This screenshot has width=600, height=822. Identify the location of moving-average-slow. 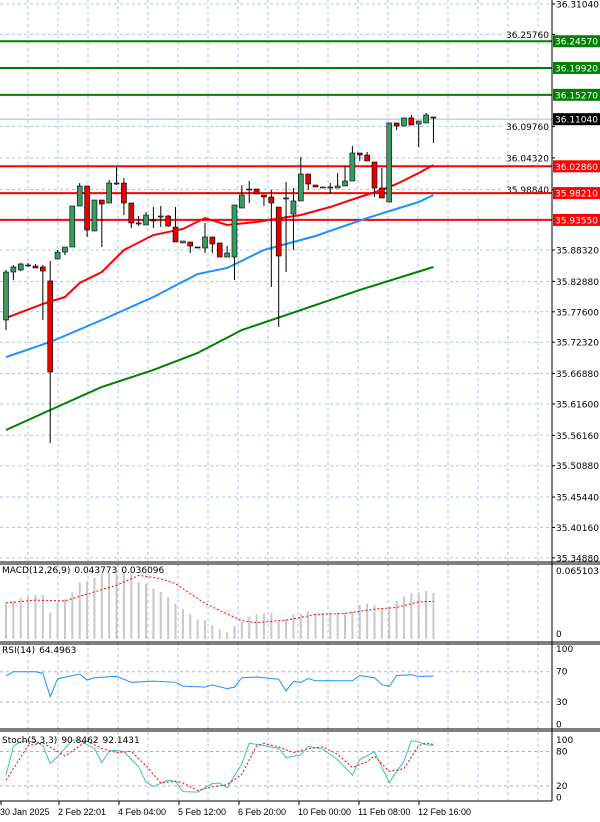
(219, 348).